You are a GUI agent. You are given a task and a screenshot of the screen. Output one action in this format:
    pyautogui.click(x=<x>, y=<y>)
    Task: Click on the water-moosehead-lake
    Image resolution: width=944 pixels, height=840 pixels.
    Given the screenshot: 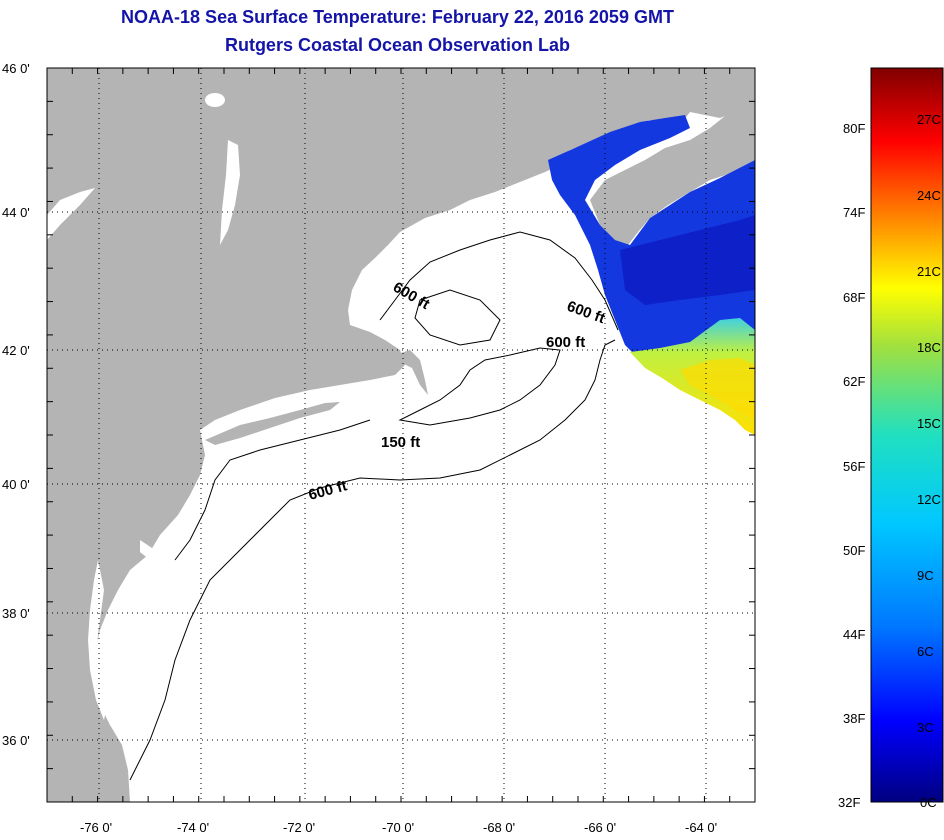 What is the action you would take?
    pyautogui.click(x=215, y=100)
    